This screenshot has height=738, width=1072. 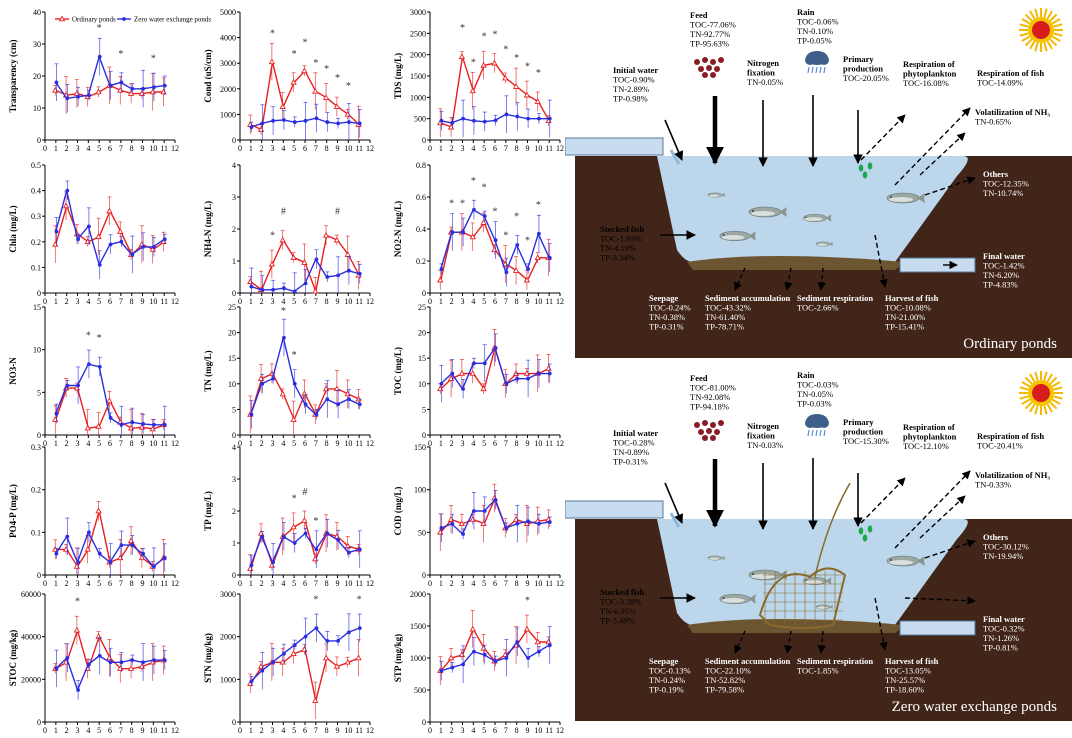 What do you see at coordinates (37, 108) in the screenshot?
I see `y-tick-label: 10` at bounding box center [37, 108].